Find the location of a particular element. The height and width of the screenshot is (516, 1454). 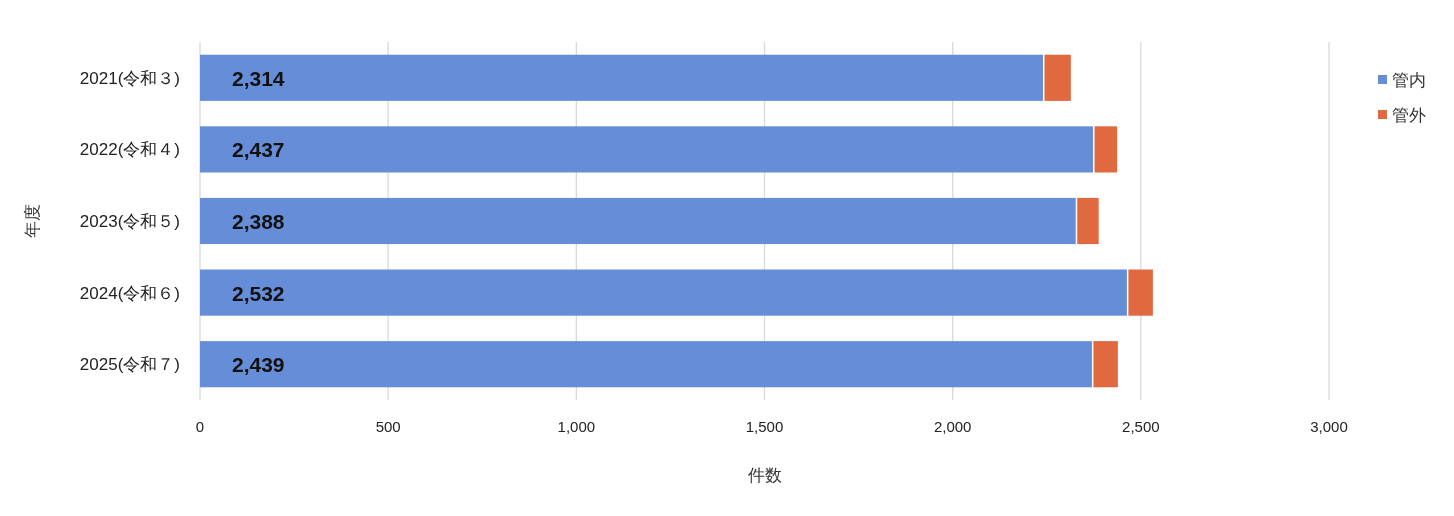

x-tick-label: 2,500 is located at coordinates (1141, 426).